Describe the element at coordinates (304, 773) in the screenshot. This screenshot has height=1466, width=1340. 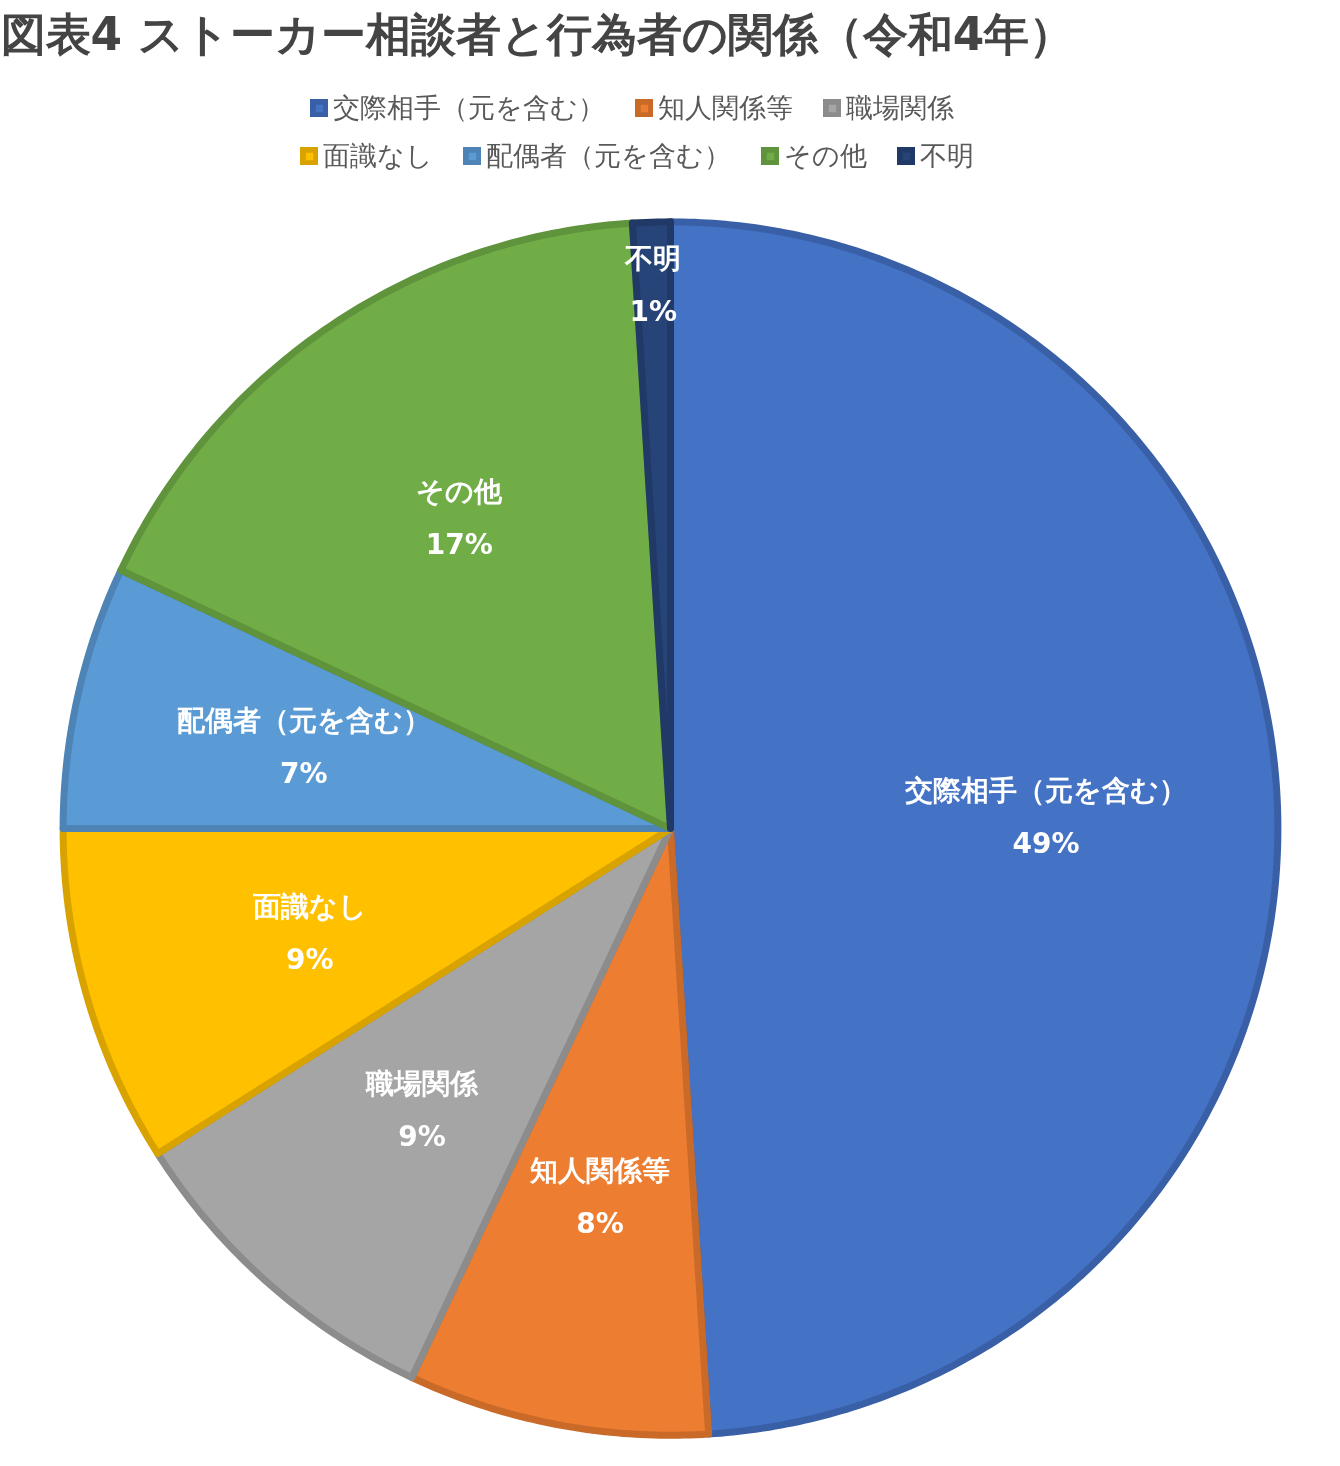
I see `data-label: 7%` at that location.